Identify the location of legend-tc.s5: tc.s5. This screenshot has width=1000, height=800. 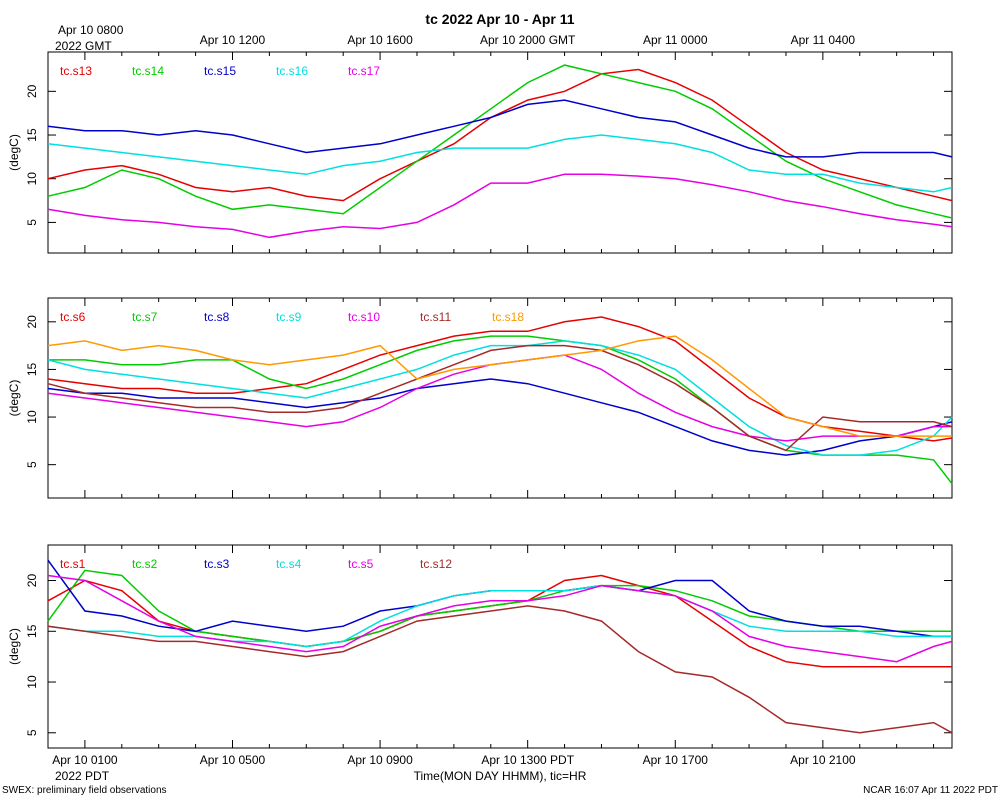
(361, 564).